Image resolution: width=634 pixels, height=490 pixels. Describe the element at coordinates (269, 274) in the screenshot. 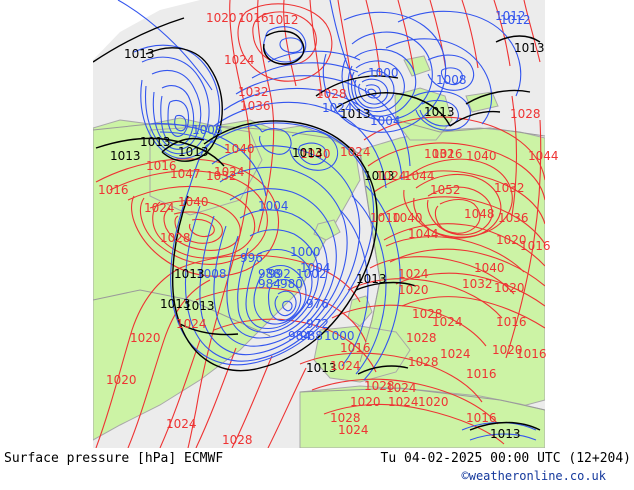

I see `isobar-label: 988` at that location.